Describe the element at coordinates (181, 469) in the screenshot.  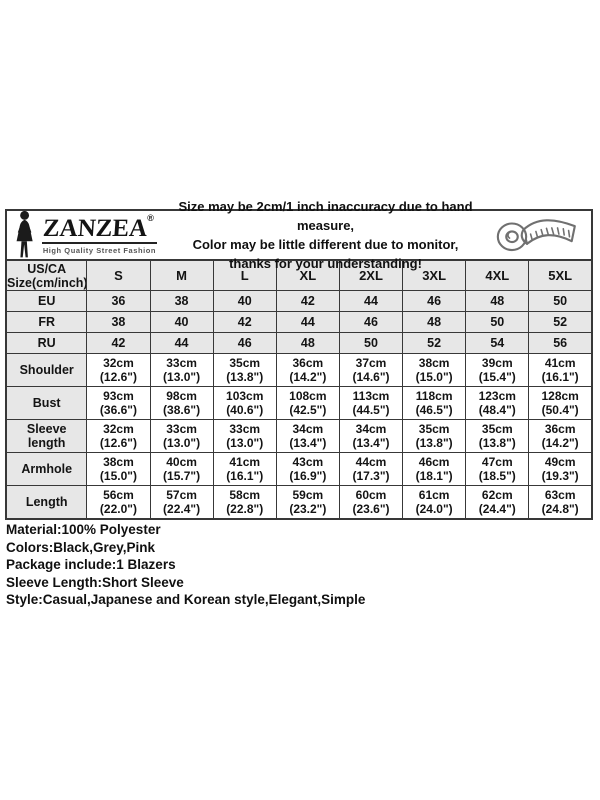
I see `measure-cell: 40cm (15.7")` at that location.